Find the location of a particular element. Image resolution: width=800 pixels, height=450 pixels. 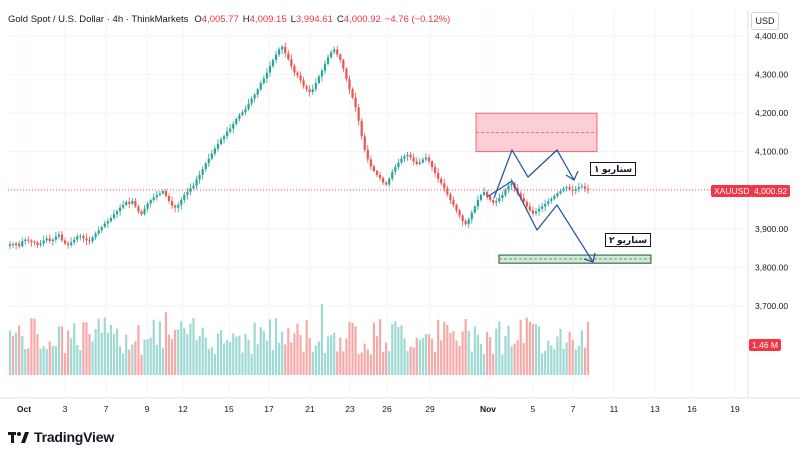

tradingview-logo: TradingView is located at coordinates (61, 437).